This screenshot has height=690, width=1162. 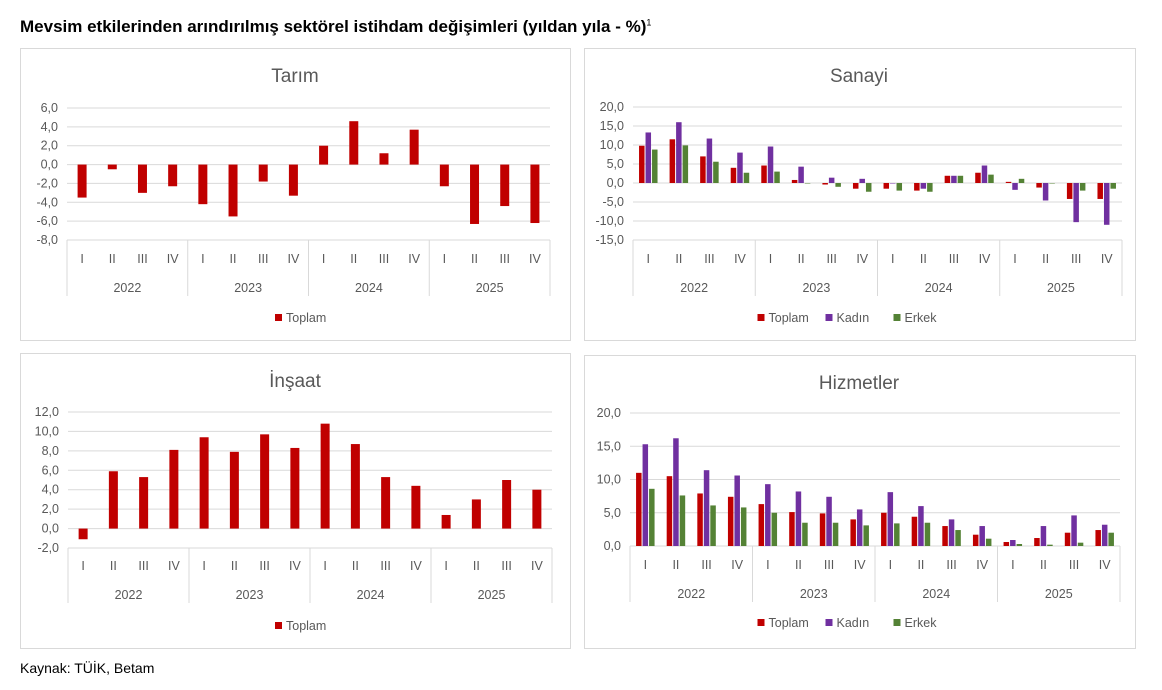 I want to click on year-label: 2022, so click(x=694, y=288).